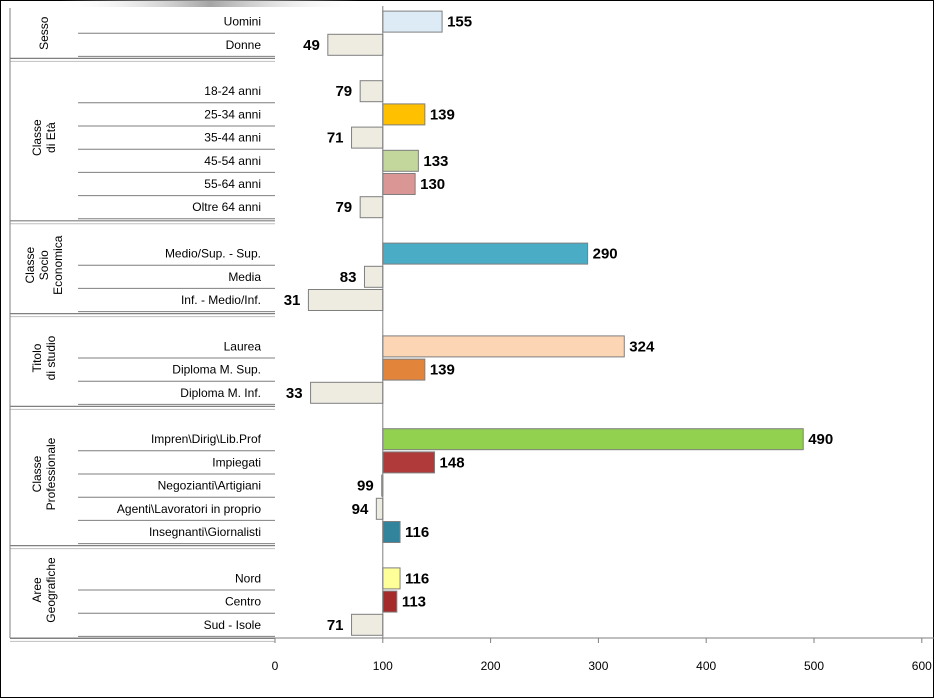  What do you see at coordinates (367, 137) in the screenshot?
I see `bar-35-44-anni` at bounding box center [367, 137].